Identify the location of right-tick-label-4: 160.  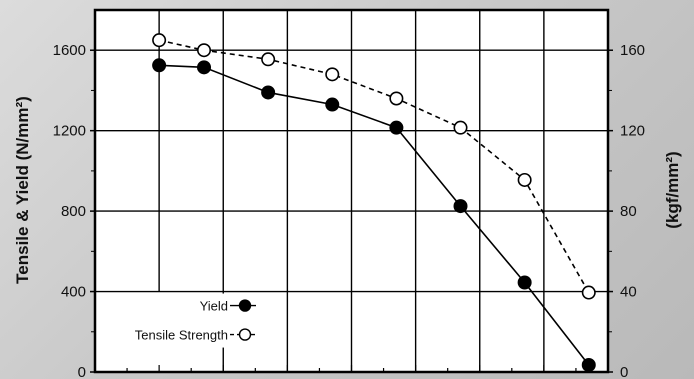
(632, 50).